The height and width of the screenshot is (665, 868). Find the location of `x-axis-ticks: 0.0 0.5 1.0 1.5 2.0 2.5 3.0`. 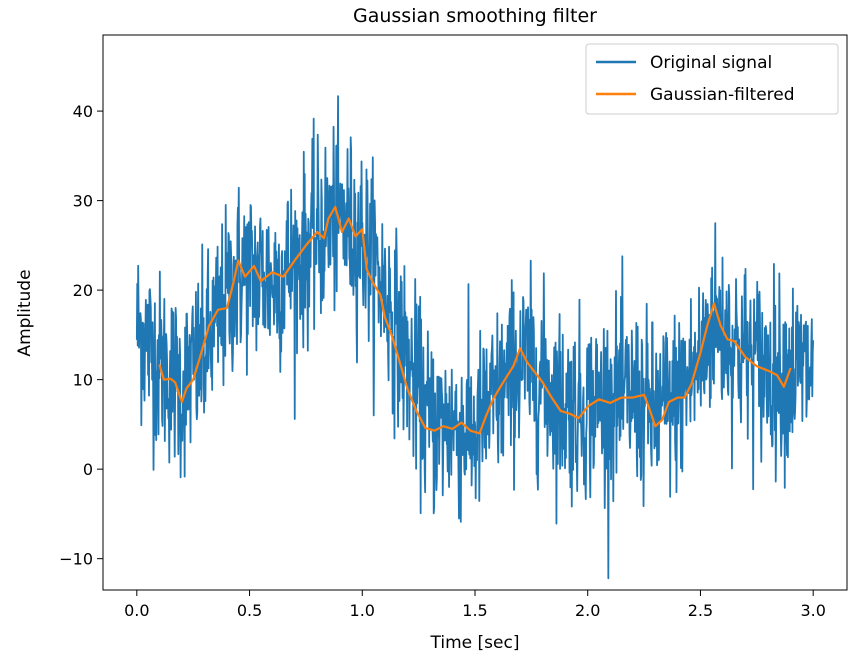

x-axis-ticks: 0.0 0.5 1.0 1.5 2.0 2.5 3.0 is located at coordinates (475, 605).